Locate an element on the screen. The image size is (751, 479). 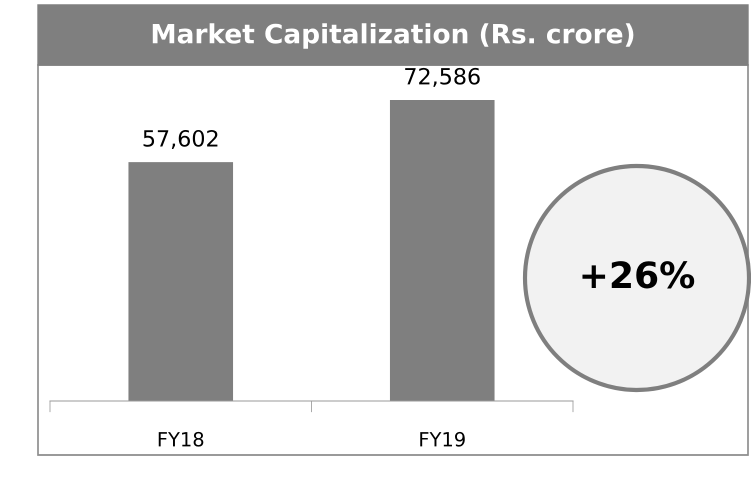
text: +26% is located at coordinates (638, 274).